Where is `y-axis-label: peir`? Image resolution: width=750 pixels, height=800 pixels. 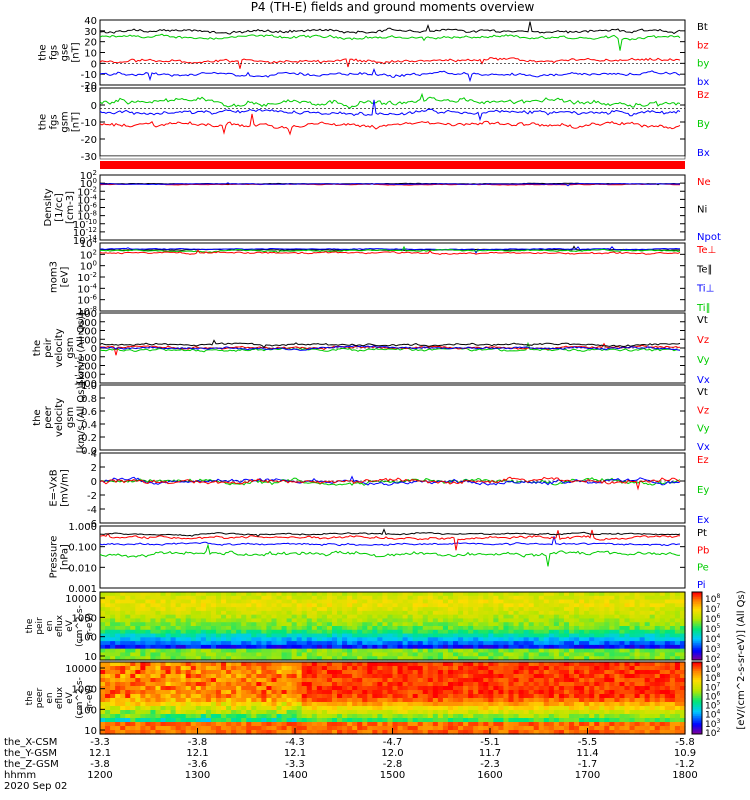 y-axis-label: peir is located at coordinates (48, 347).